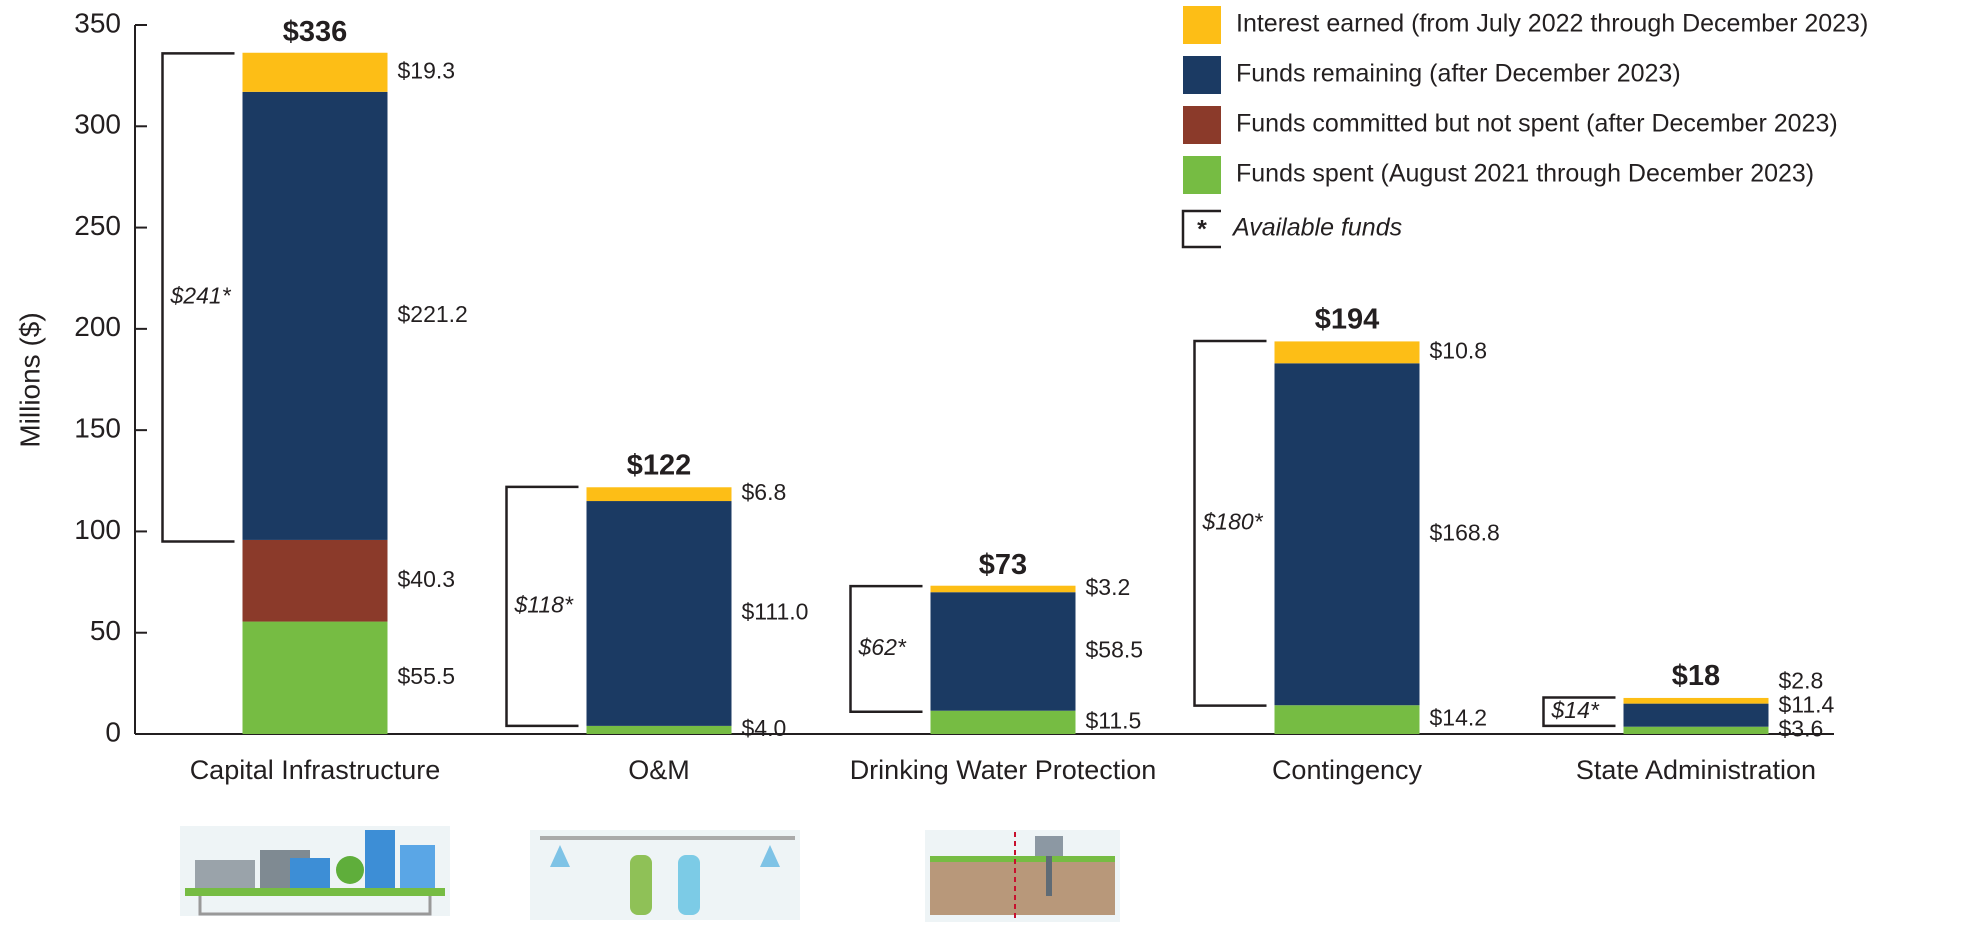 The height and width of the screenshot is (925, 1983). Describe the element at coordinates (775, 612) in the screenshot. I see `value-label: $111.0` at that location.